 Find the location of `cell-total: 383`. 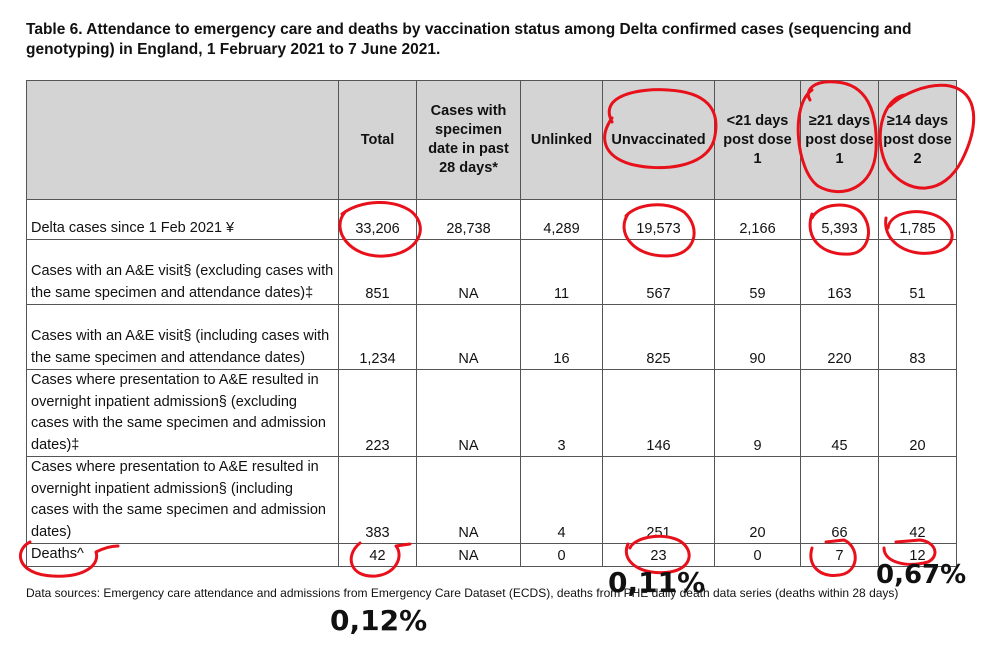

cell-total: 383 is located at coordinates (377, 500).